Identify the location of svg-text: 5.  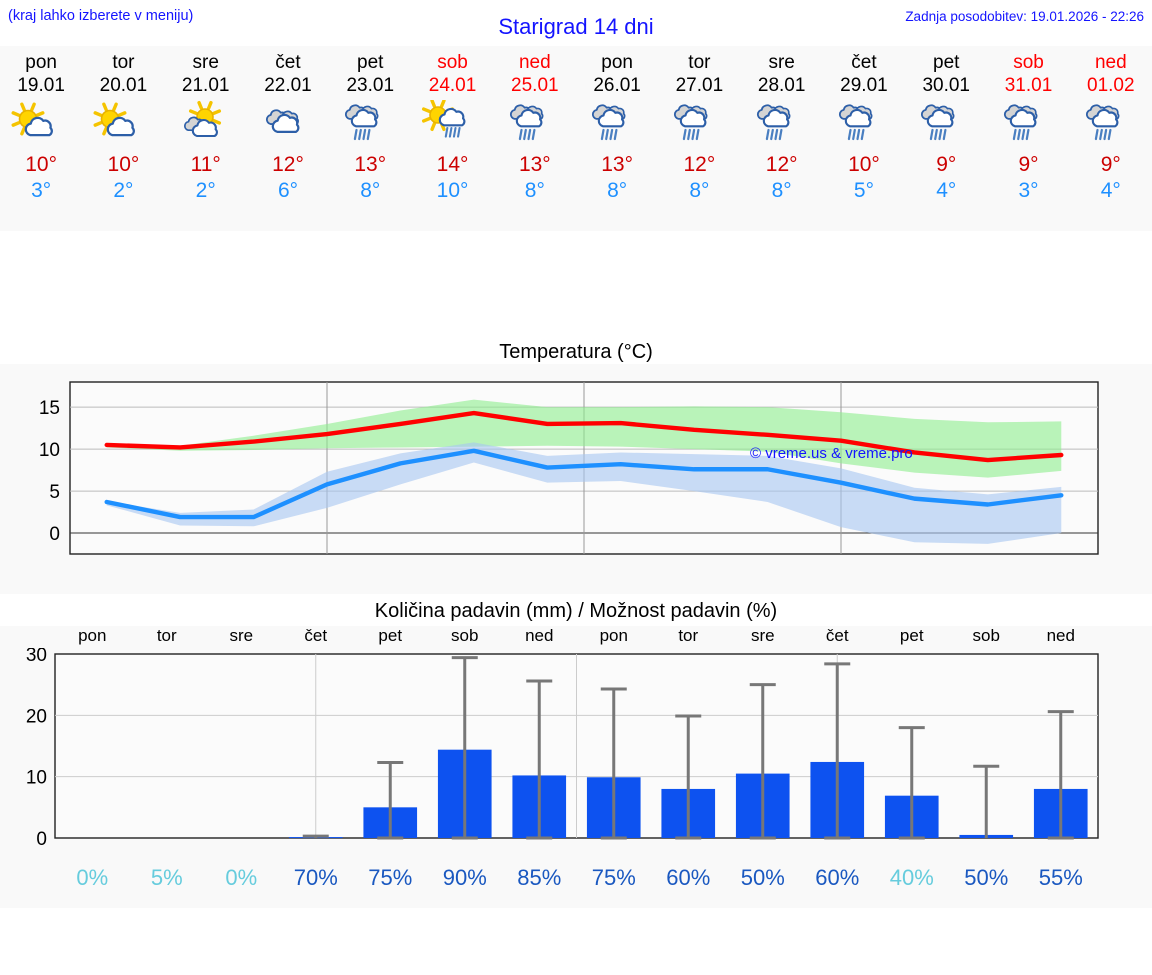
(54, 492).